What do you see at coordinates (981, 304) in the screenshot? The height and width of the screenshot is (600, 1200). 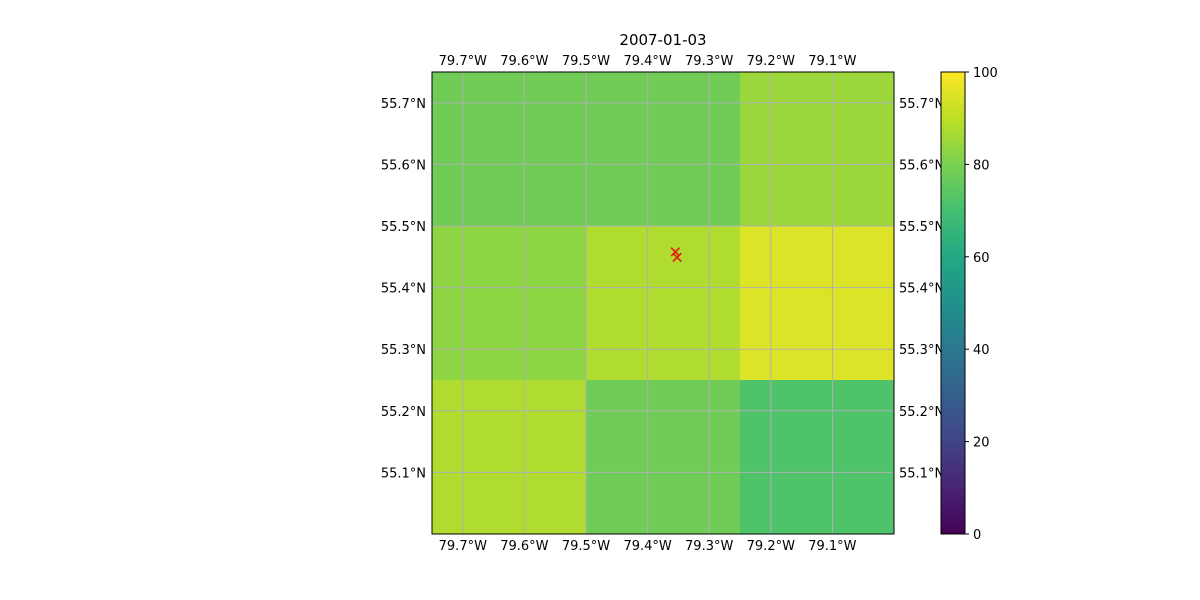 I see `colorbar-tick-labels: 0 20 40 60 80 100` at bounding box center [981, 304].